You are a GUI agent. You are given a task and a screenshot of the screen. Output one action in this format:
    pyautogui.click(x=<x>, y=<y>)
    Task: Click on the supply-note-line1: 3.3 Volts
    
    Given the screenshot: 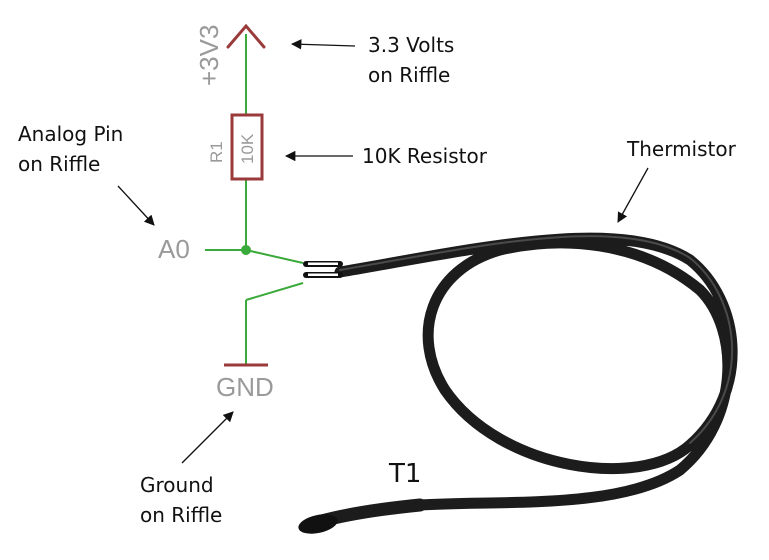 What is the action you would take?
    pyautogui.click(x=411, y=45)
    